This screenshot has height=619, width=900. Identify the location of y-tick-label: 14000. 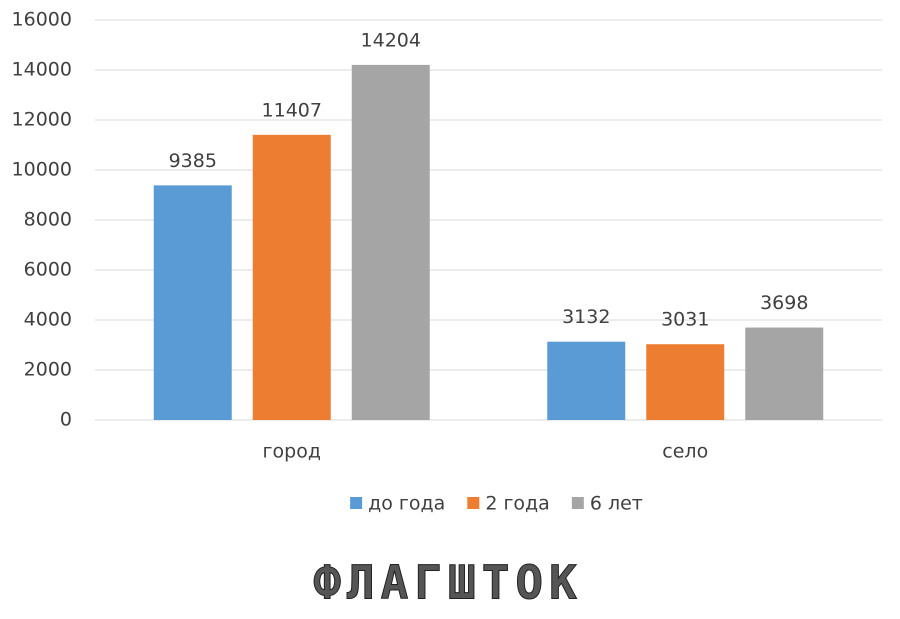
(42, 70).